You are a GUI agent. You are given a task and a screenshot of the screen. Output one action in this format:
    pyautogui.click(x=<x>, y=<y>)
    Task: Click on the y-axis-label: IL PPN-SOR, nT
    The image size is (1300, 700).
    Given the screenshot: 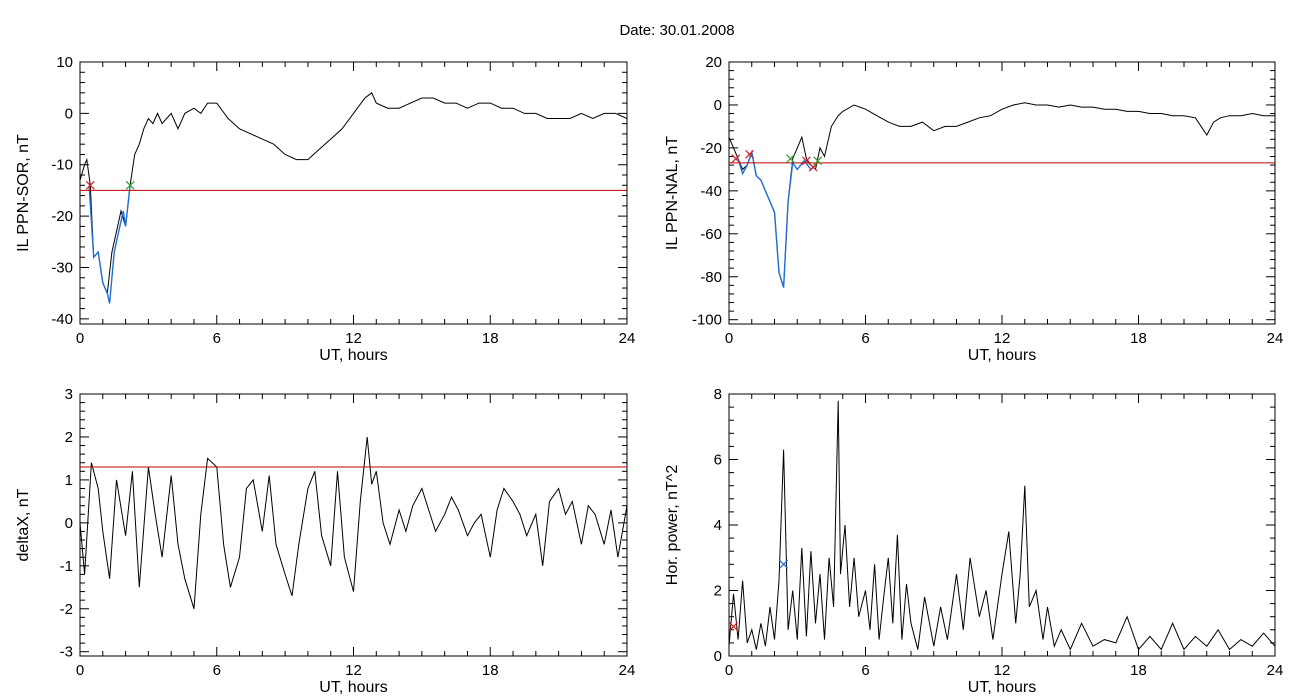 What is the action you would take?
    pyautogui.click(x=23, y=193)
    